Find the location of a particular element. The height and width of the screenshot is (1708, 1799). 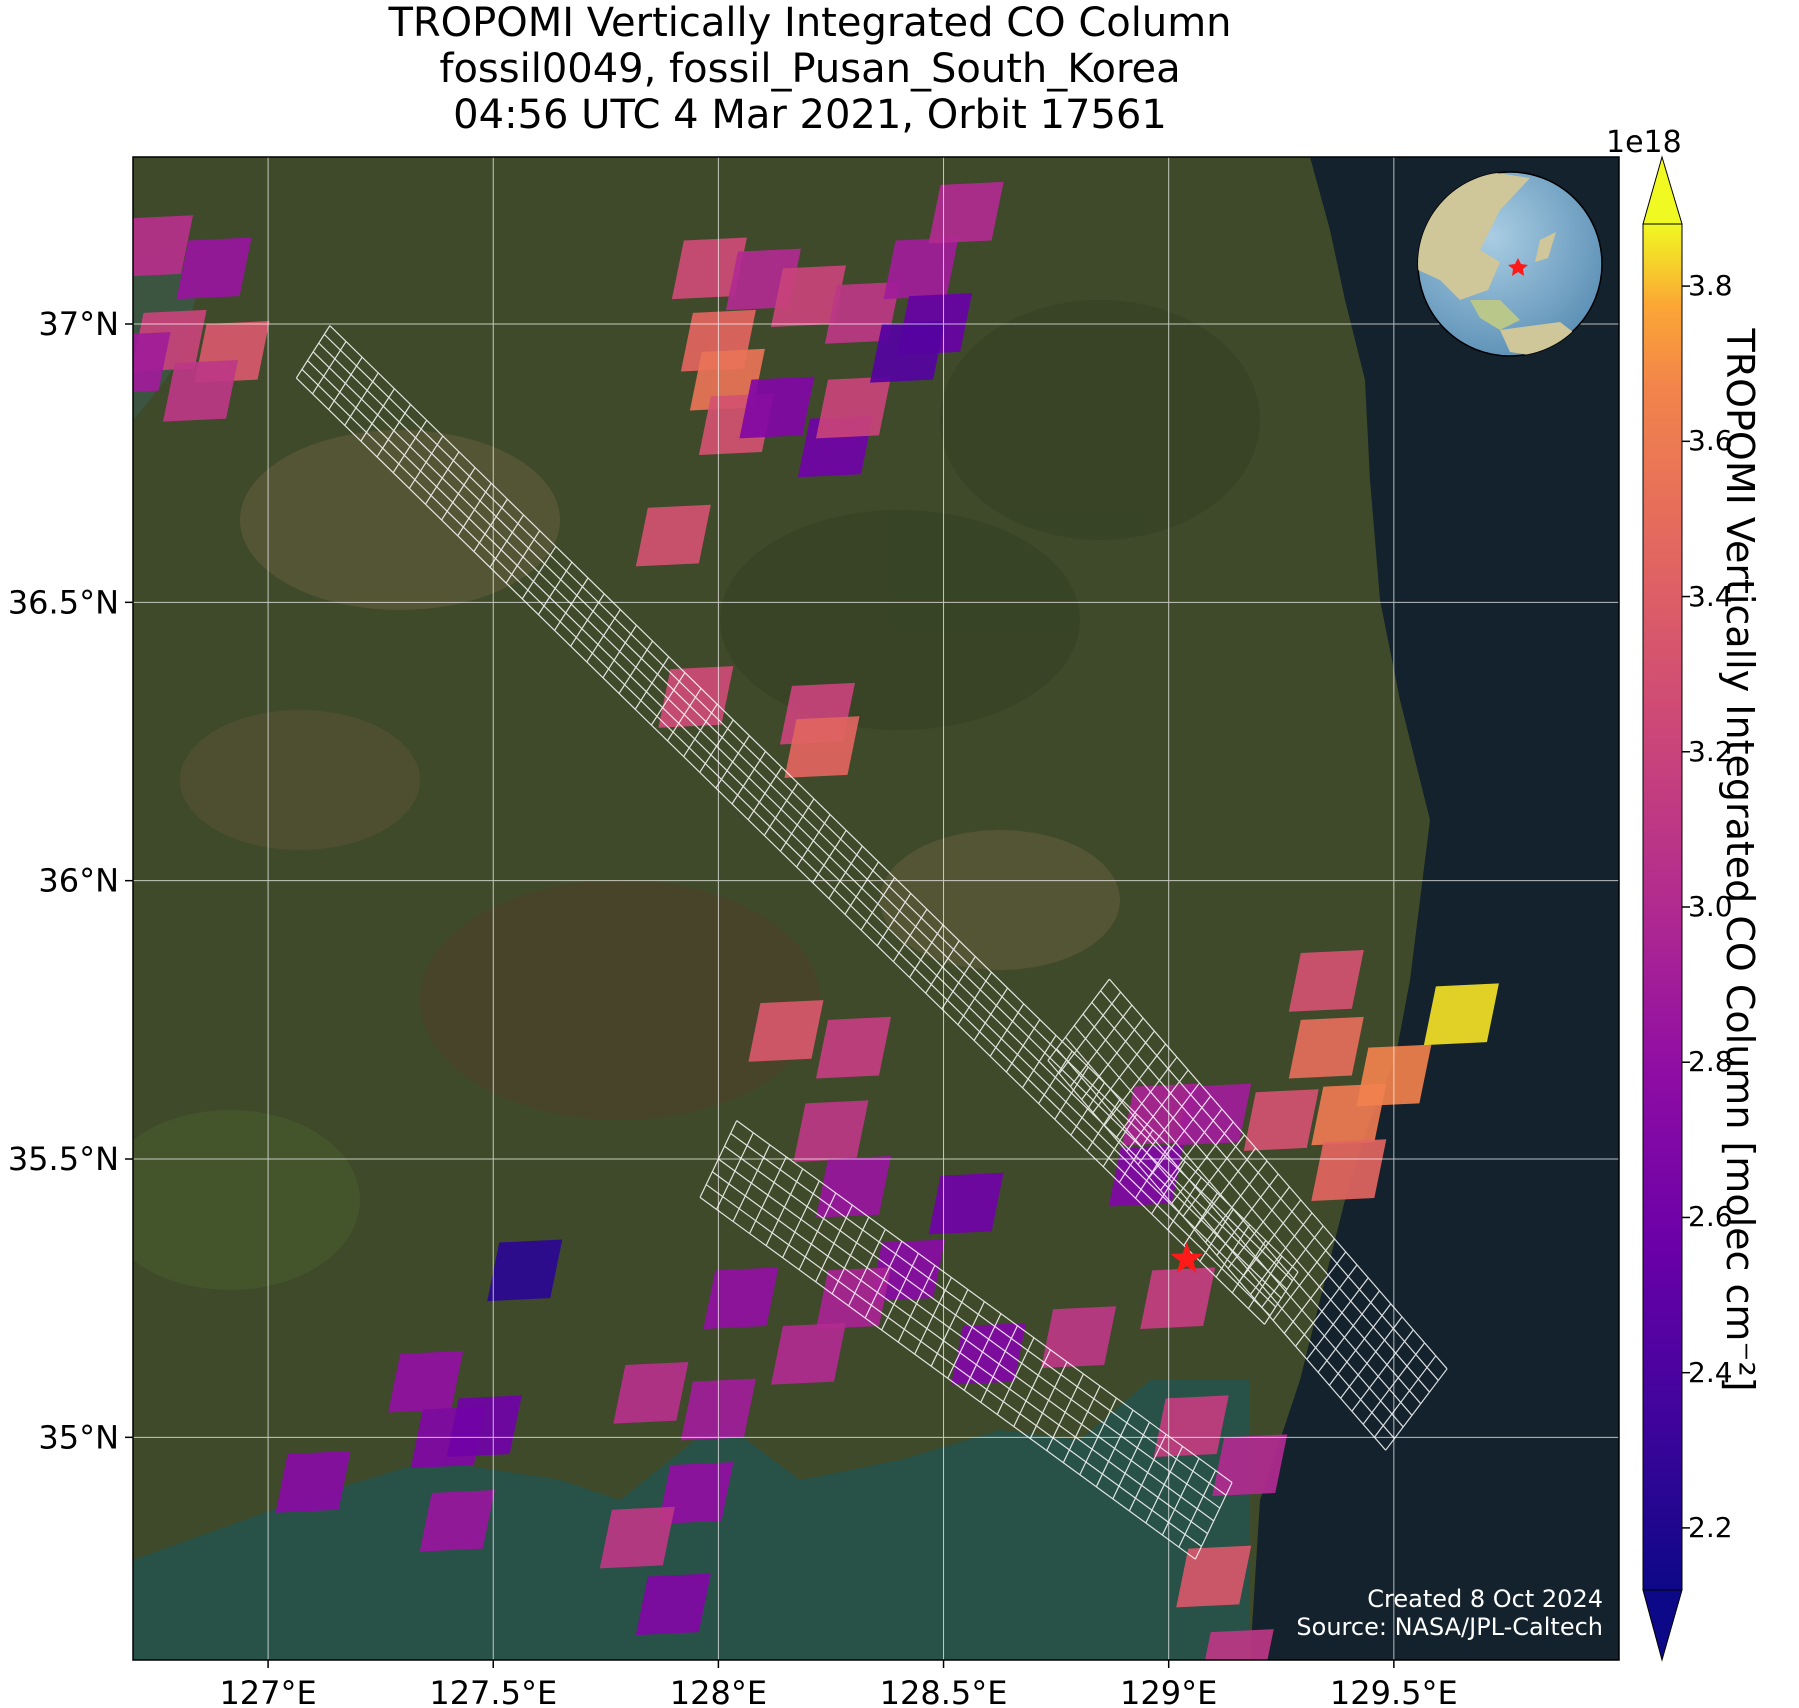

colorbar is located at coordinates (1666, 908).